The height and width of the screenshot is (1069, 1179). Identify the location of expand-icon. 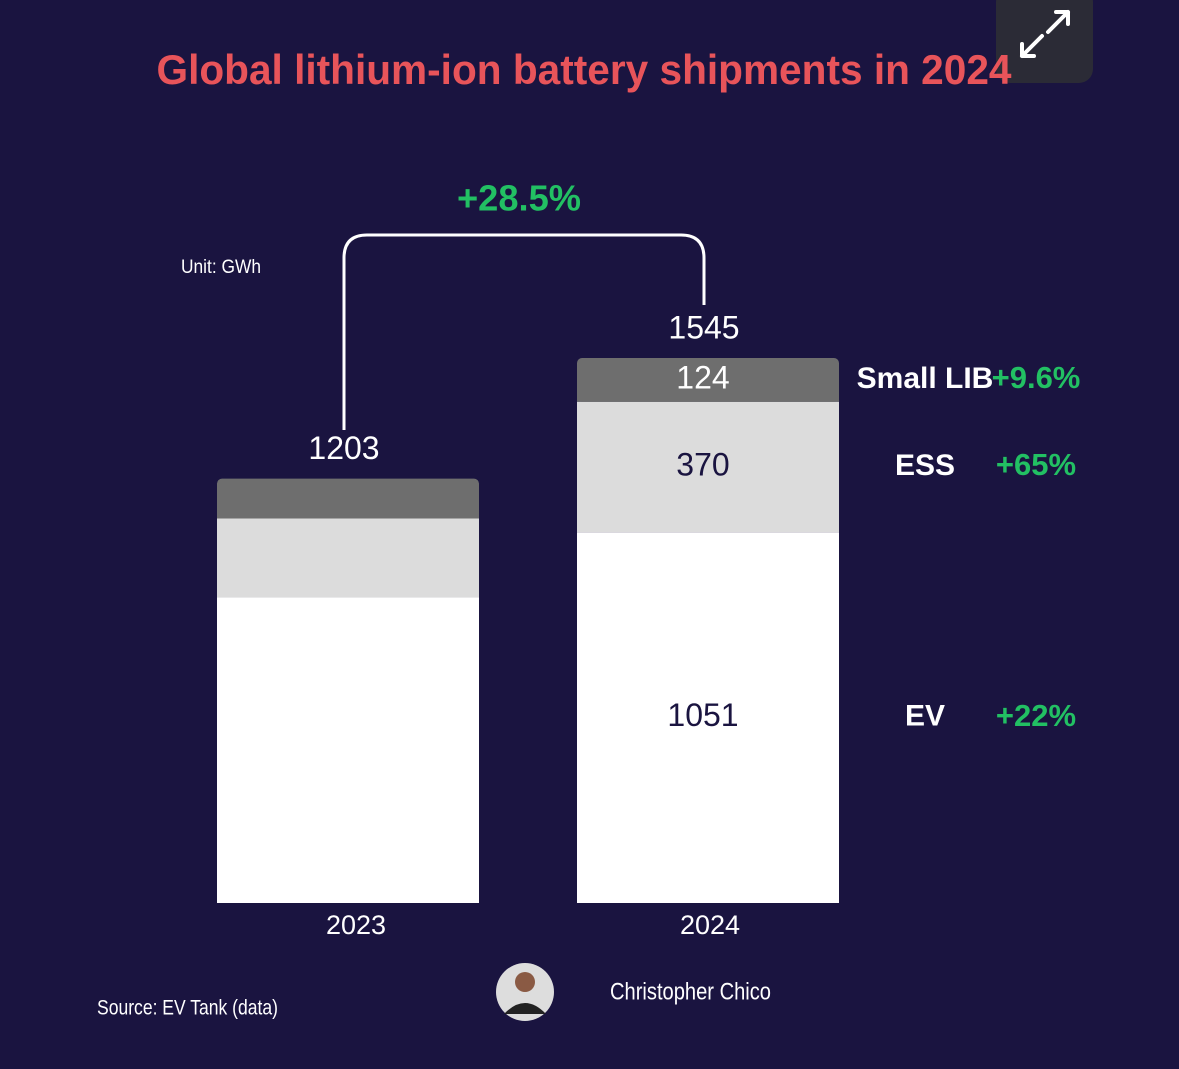
(1045, 34).